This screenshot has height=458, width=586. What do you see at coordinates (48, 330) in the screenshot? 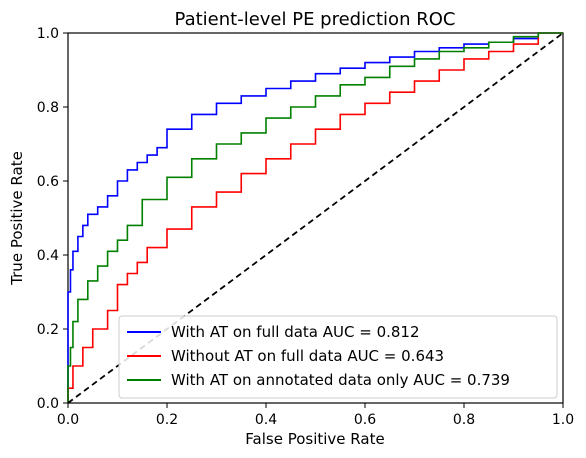
I see `y-tick-label: 0.2` at bounding box center [48, 330].